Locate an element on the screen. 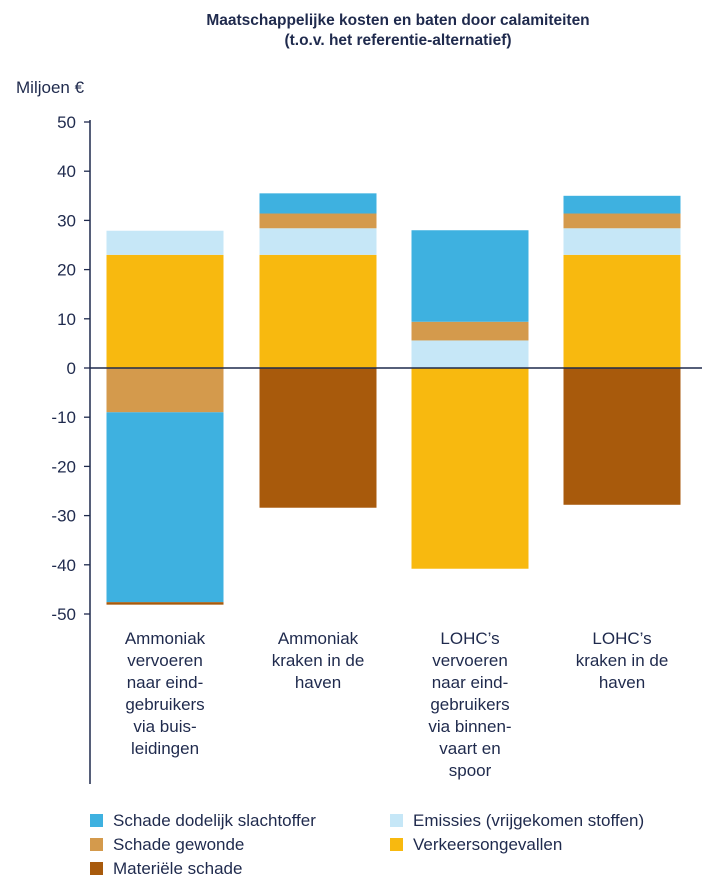 This screenshot has height=882, width=713. y-tick-label: 30 is located at coordinates (66, 220).